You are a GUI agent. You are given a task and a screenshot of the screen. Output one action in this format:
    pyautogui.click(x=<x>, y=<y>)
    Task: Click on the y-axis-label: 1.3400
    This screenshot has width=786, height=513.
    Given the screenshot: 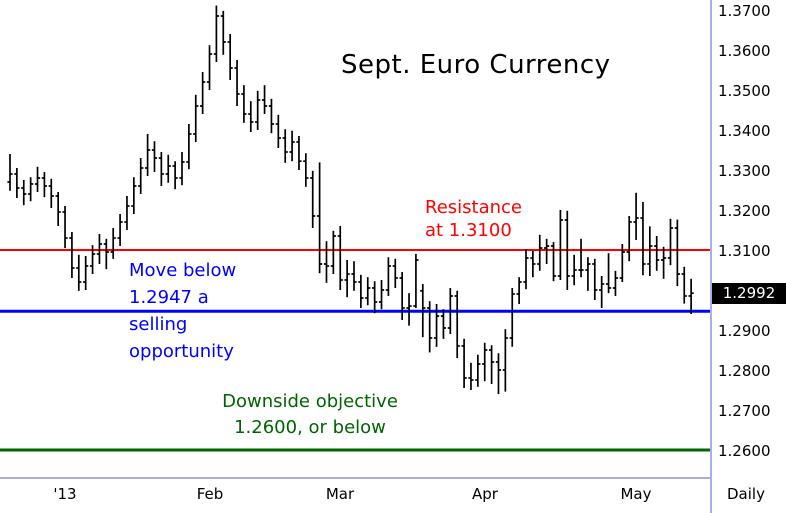 What is the action you would take?
    pyautogui.click(x=744, y=131)
    